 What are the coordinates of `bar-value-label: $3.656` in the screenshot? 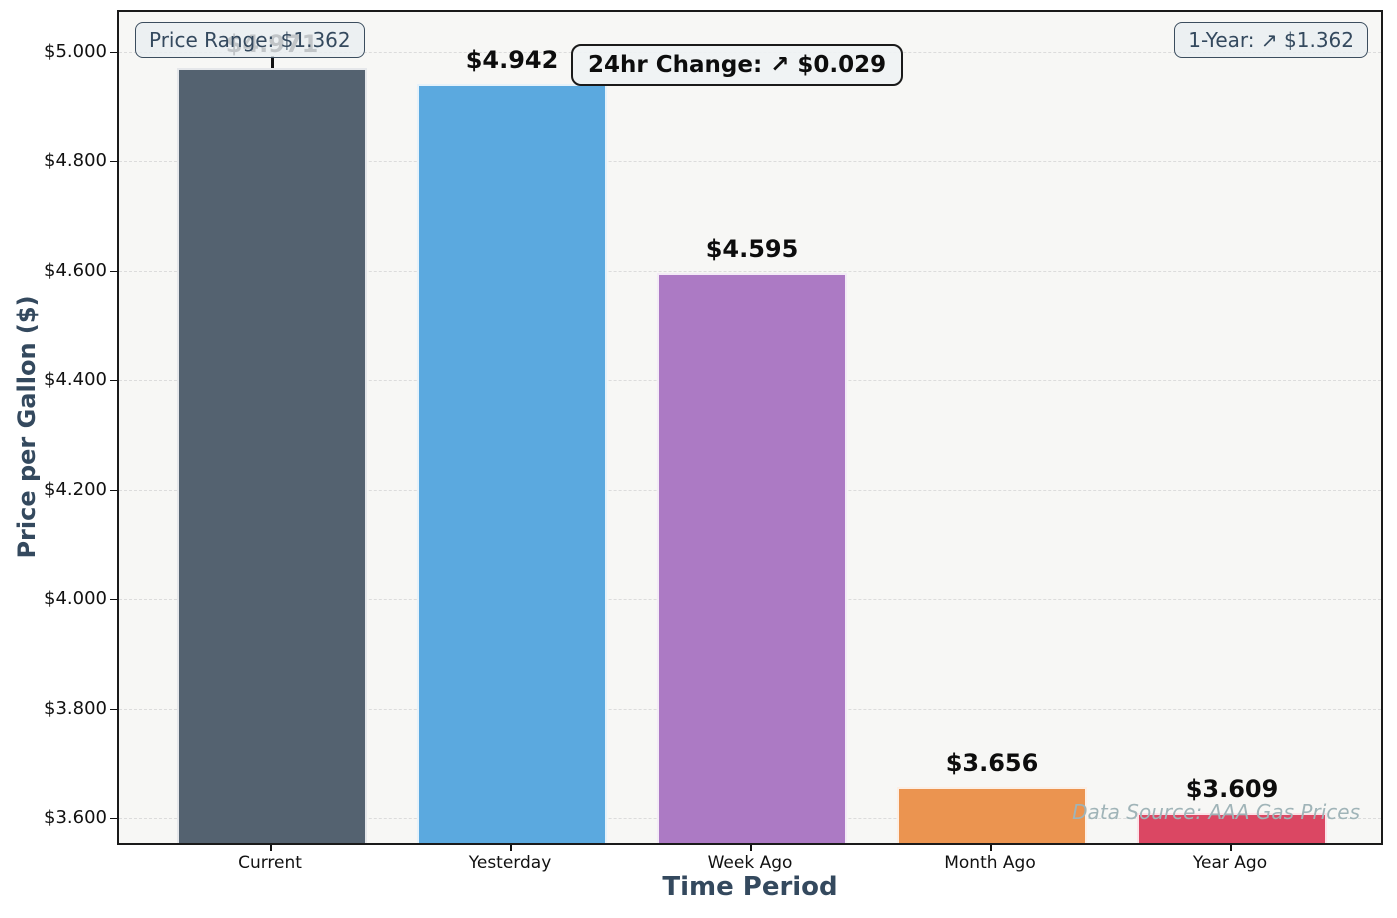 It's located at (992, 763).